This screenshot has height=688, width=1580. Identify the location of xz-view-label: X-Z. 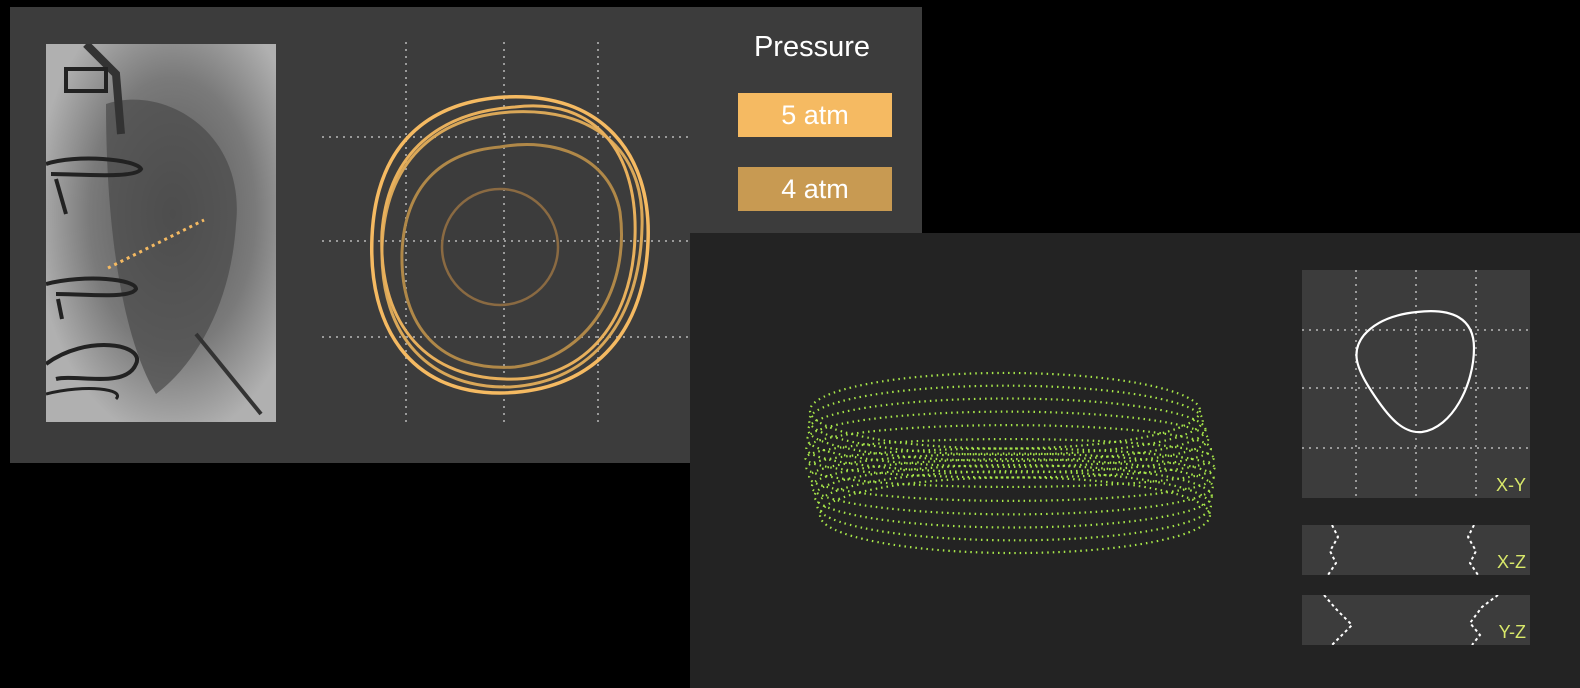
(1511, 562).